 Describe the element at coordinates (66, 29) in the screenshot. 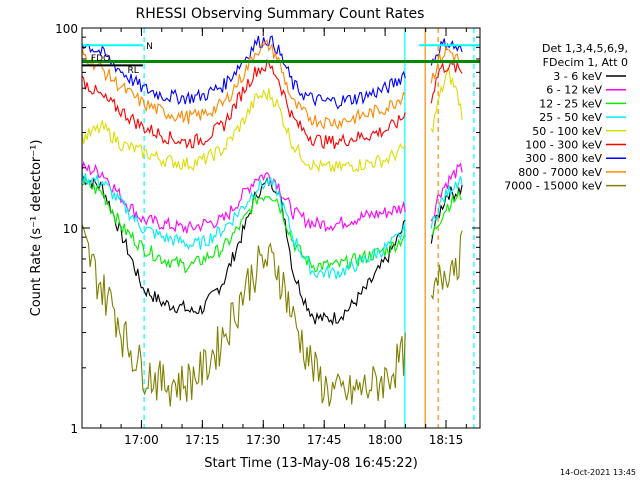

I see `y-tick-label-2: 100` at that location.